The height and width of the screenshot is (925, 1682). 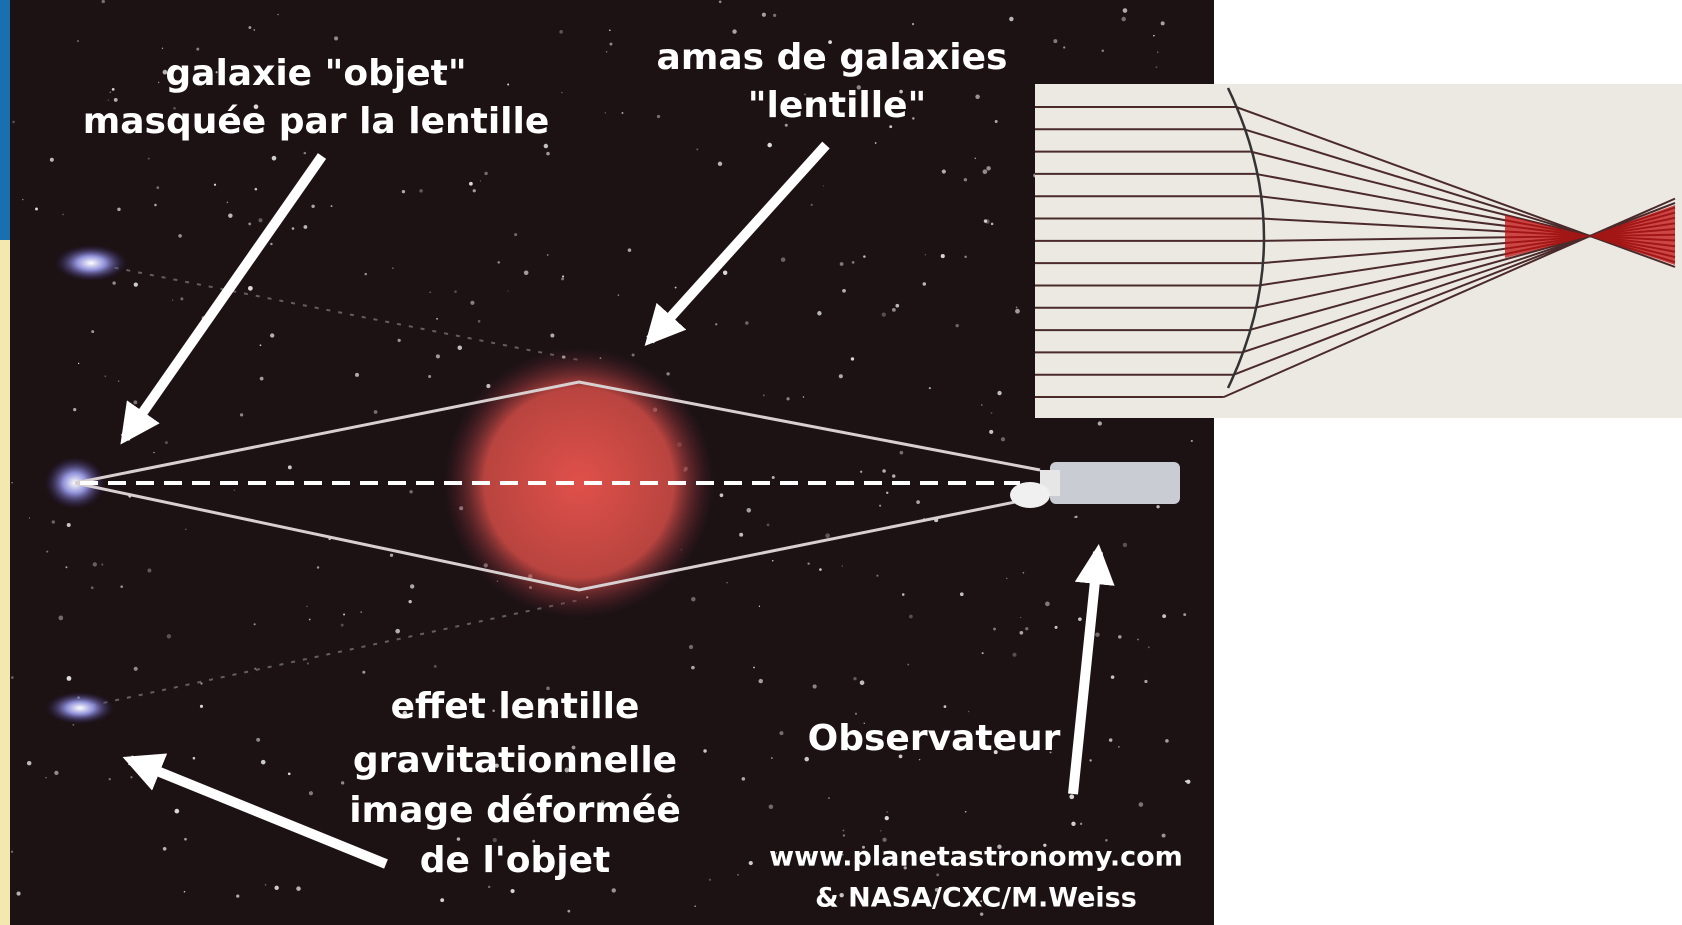 I want to click on label: Observateur, so click(x=934, y=738).